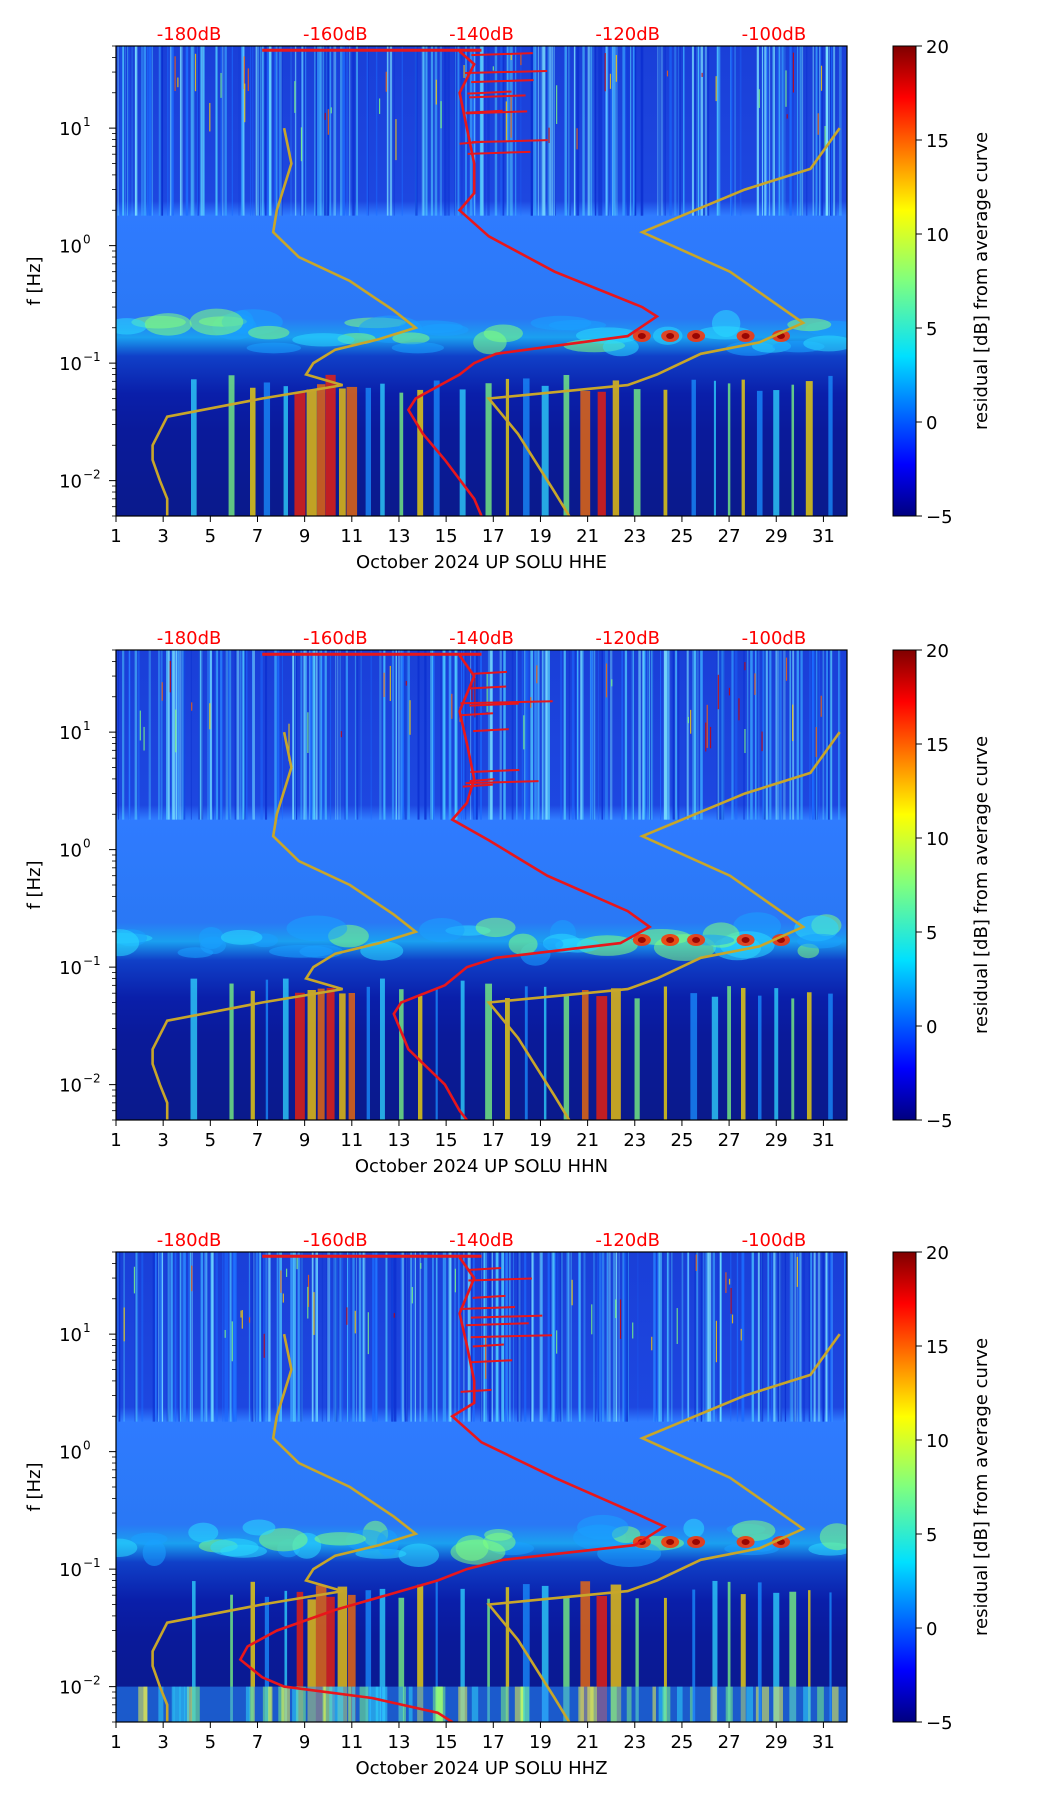 Image resolution: width=1052 pixels, height=1806 pixels. What do you see at coordinates (937, 141) in the screenshot?
I see `colorbar-tick-label: 15` at bounding box center [937, 141].